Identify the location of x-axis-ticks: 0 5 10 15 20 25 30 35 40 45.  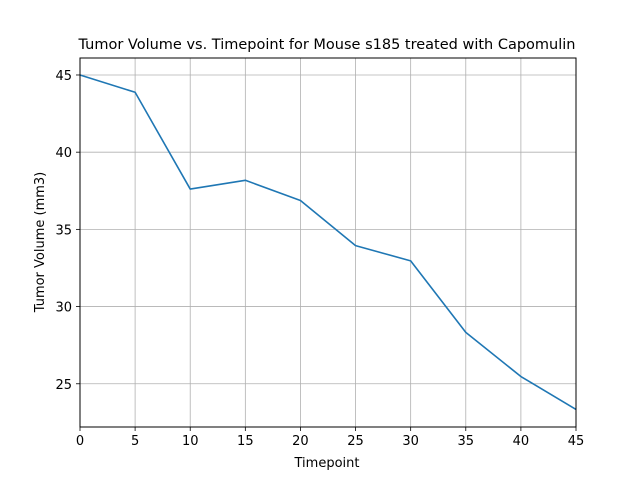
(330, 438).